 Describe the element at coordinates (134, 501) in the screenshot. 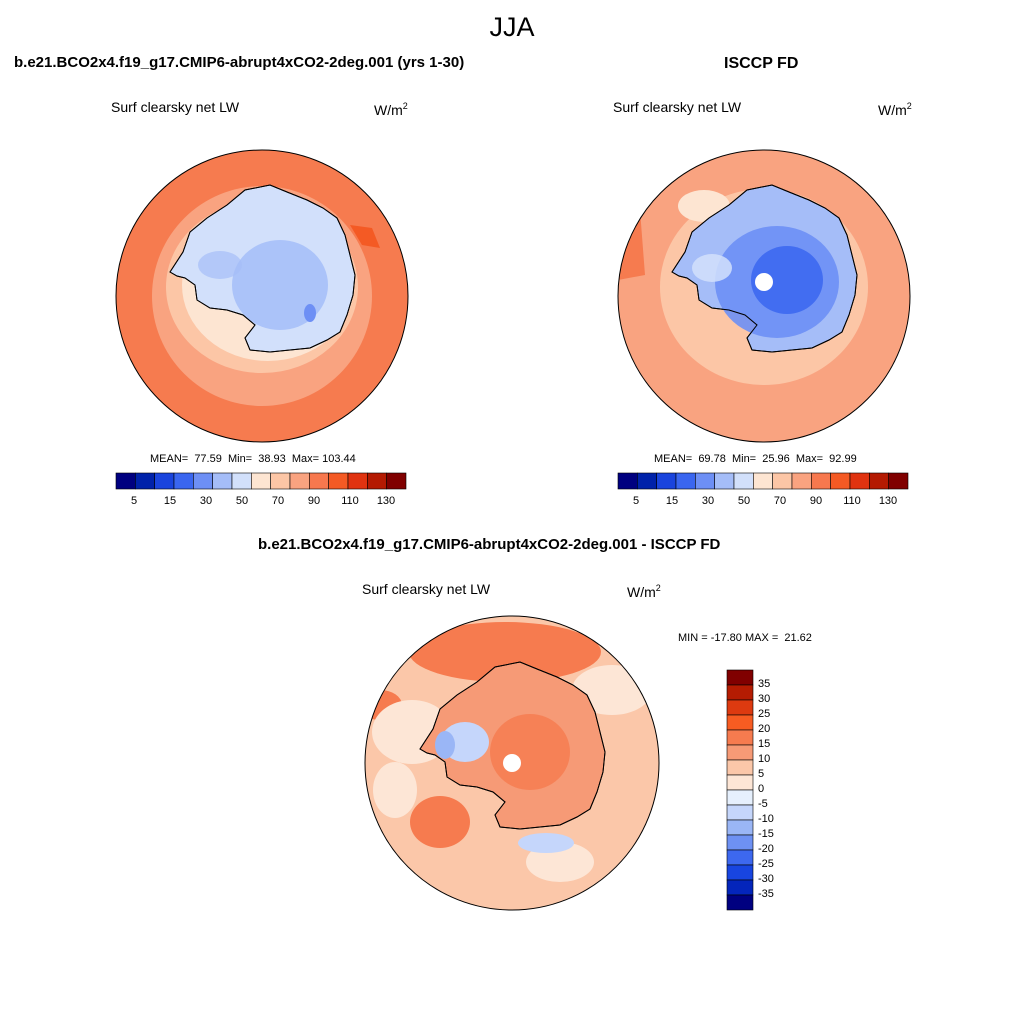

I see `colorbar-model-tick-label: 5` at that location.